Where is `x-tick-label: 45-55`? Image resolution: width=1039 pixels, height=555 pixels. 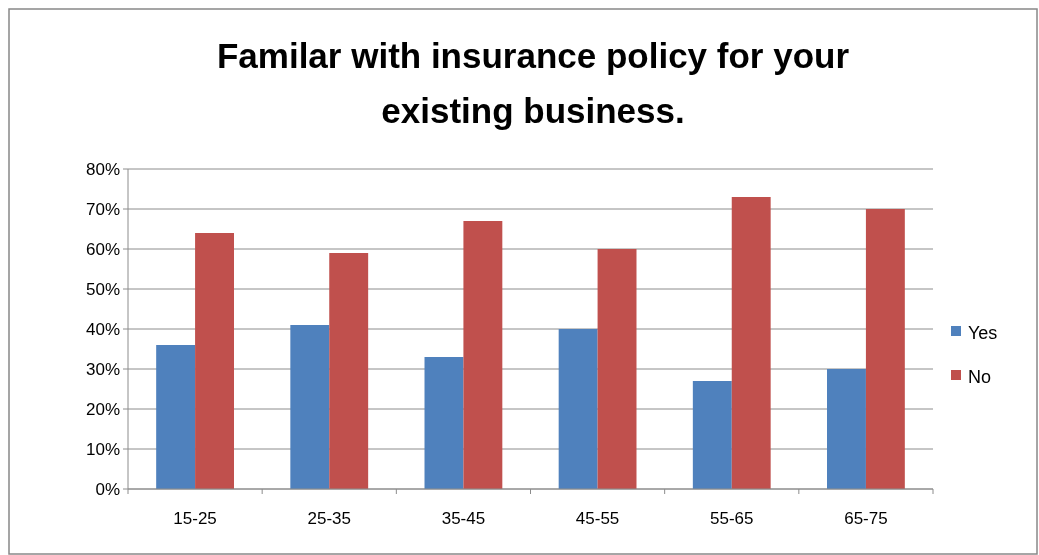 x-tick-label: 45-55 is located at coordinates (597, 518).